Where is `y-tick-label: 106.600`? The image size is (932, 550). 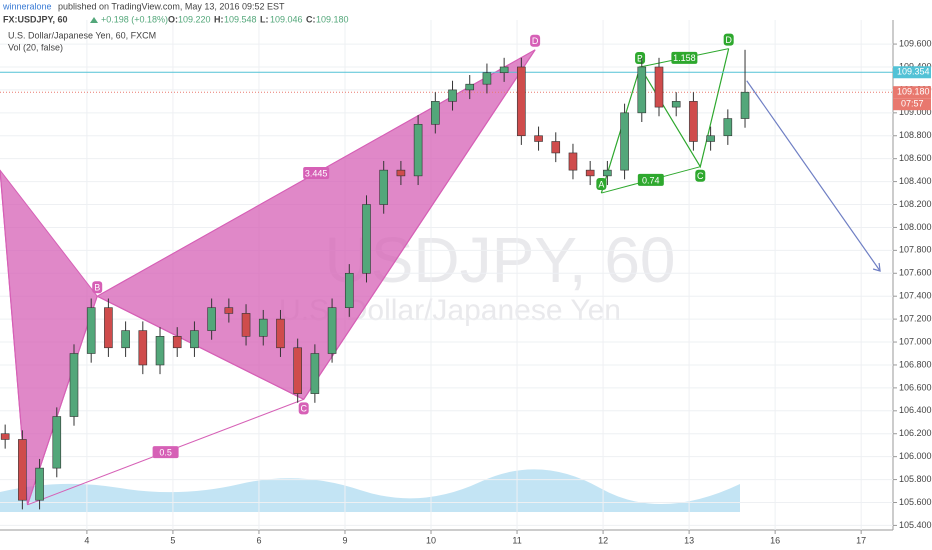
y-tick-label: 106.600 is located at coordinates (915, 387).